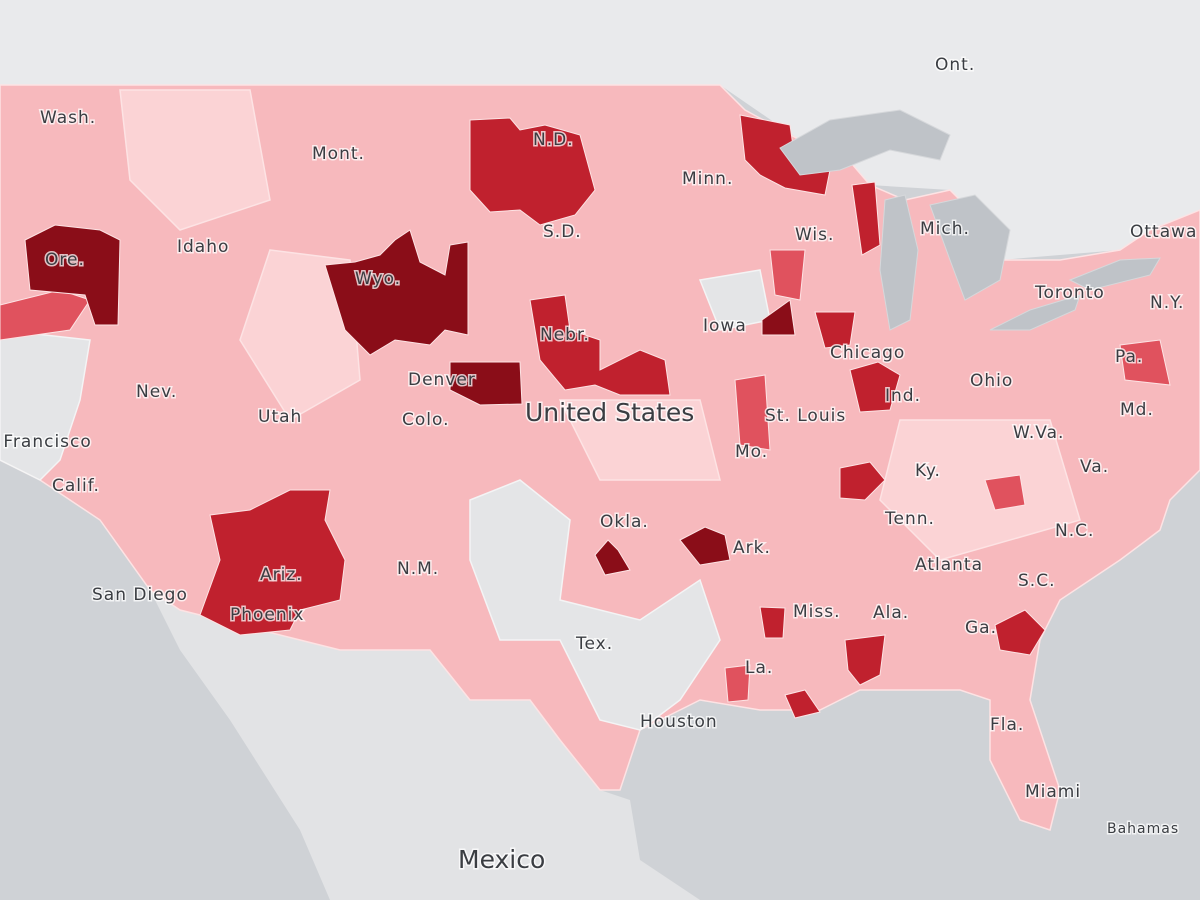 The image size is (1200, 900). Describe the element at coordinates (281, 575) in the screenshot. I see `place-label: Ariz.` at that location.